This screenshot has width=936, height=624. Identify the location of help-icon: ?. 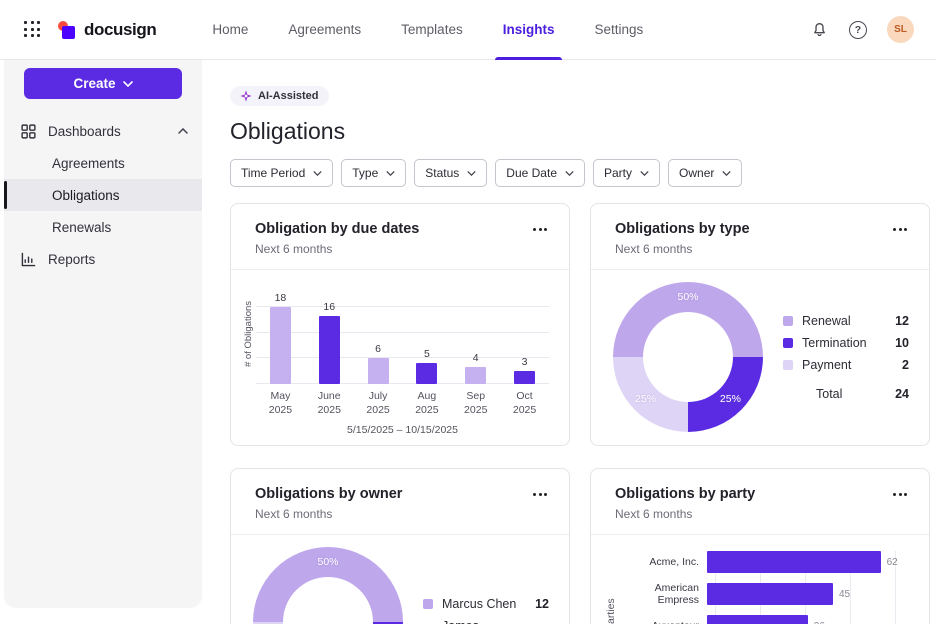
(858, 29).